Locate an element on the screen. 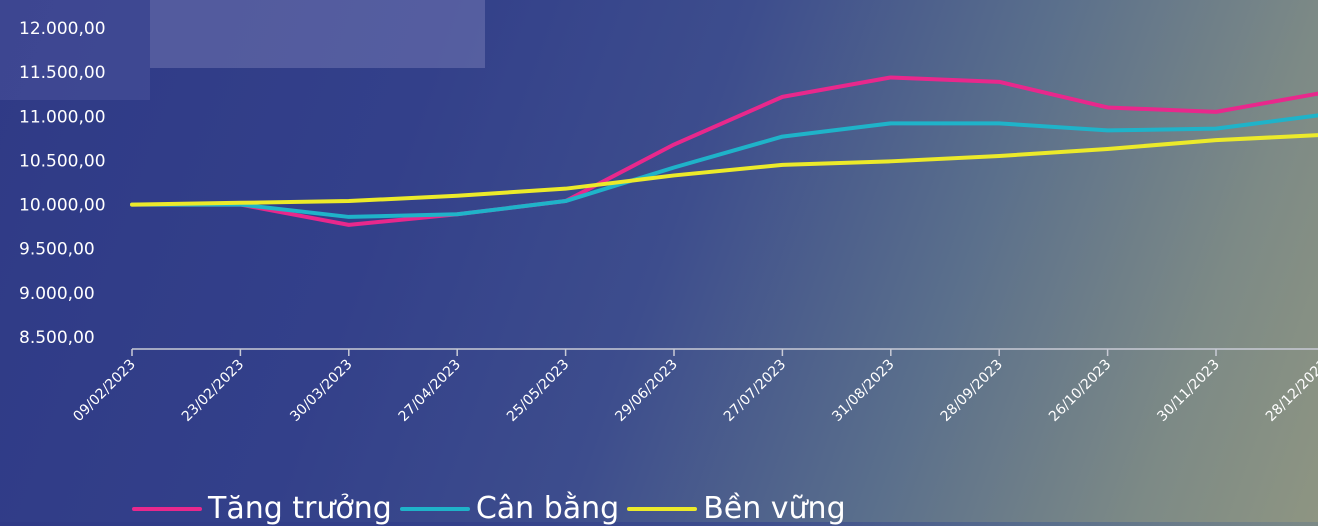  legend-label: Tăng trưởng is located at coordinates (300, 508).